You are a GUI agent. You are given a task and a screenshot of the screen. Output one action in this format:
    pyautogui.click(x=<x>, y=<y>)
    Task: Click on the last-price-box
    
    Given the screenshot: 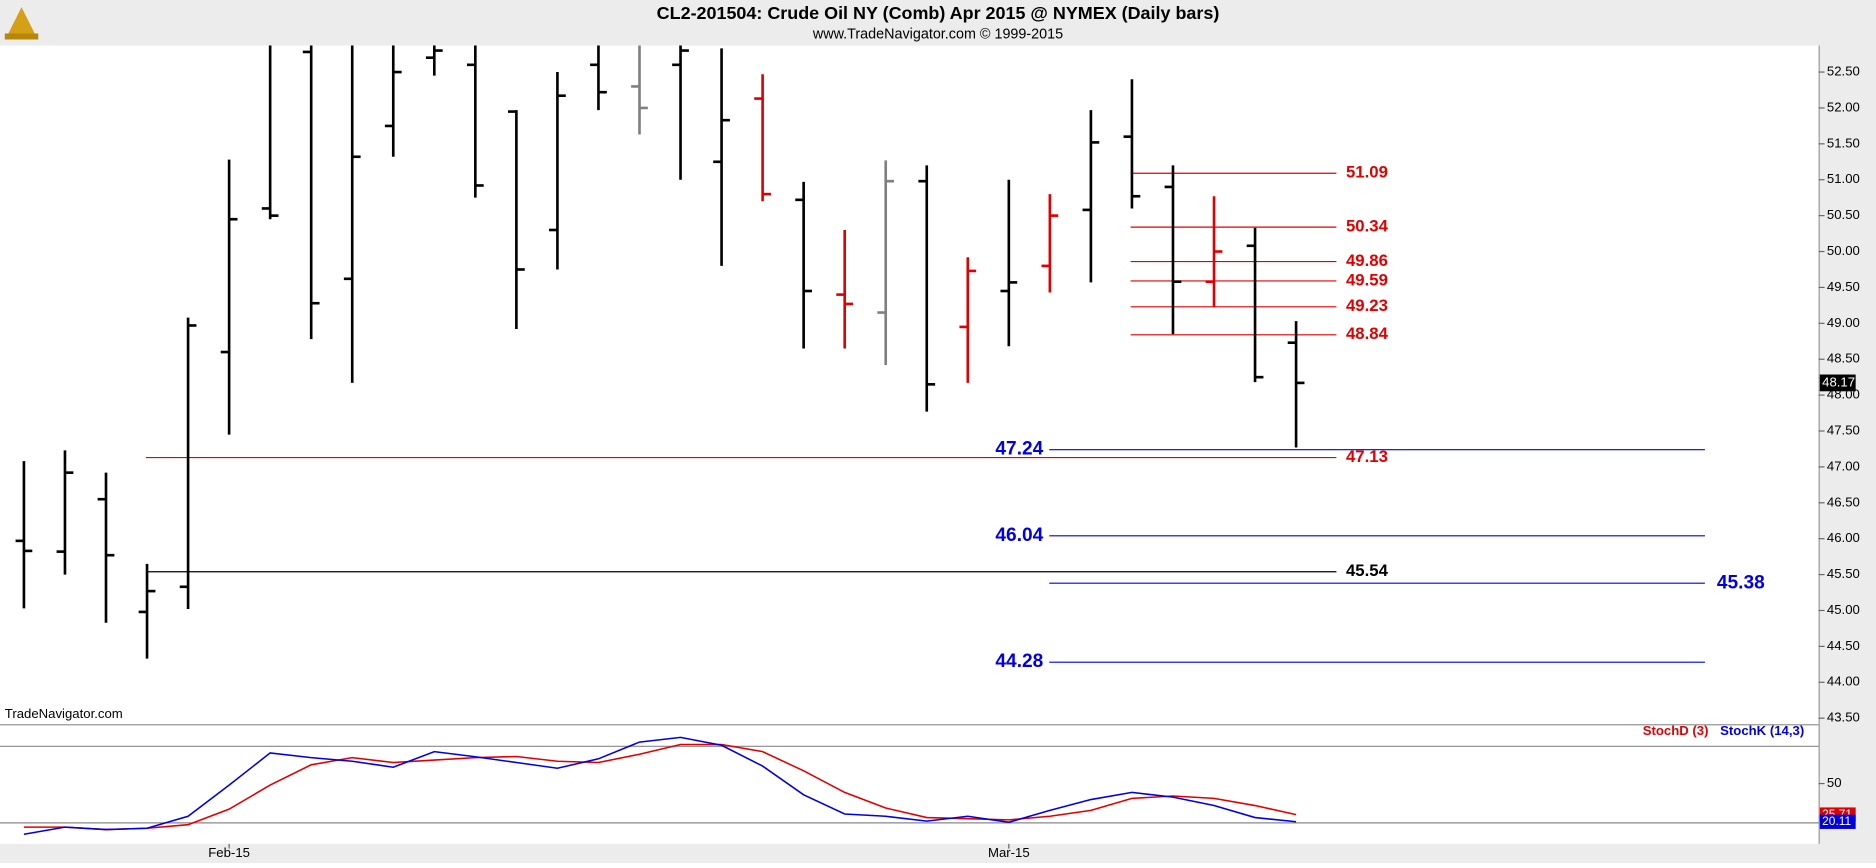 What is the action you would take?
    pyautogui.click(x=1837, y=383)
    